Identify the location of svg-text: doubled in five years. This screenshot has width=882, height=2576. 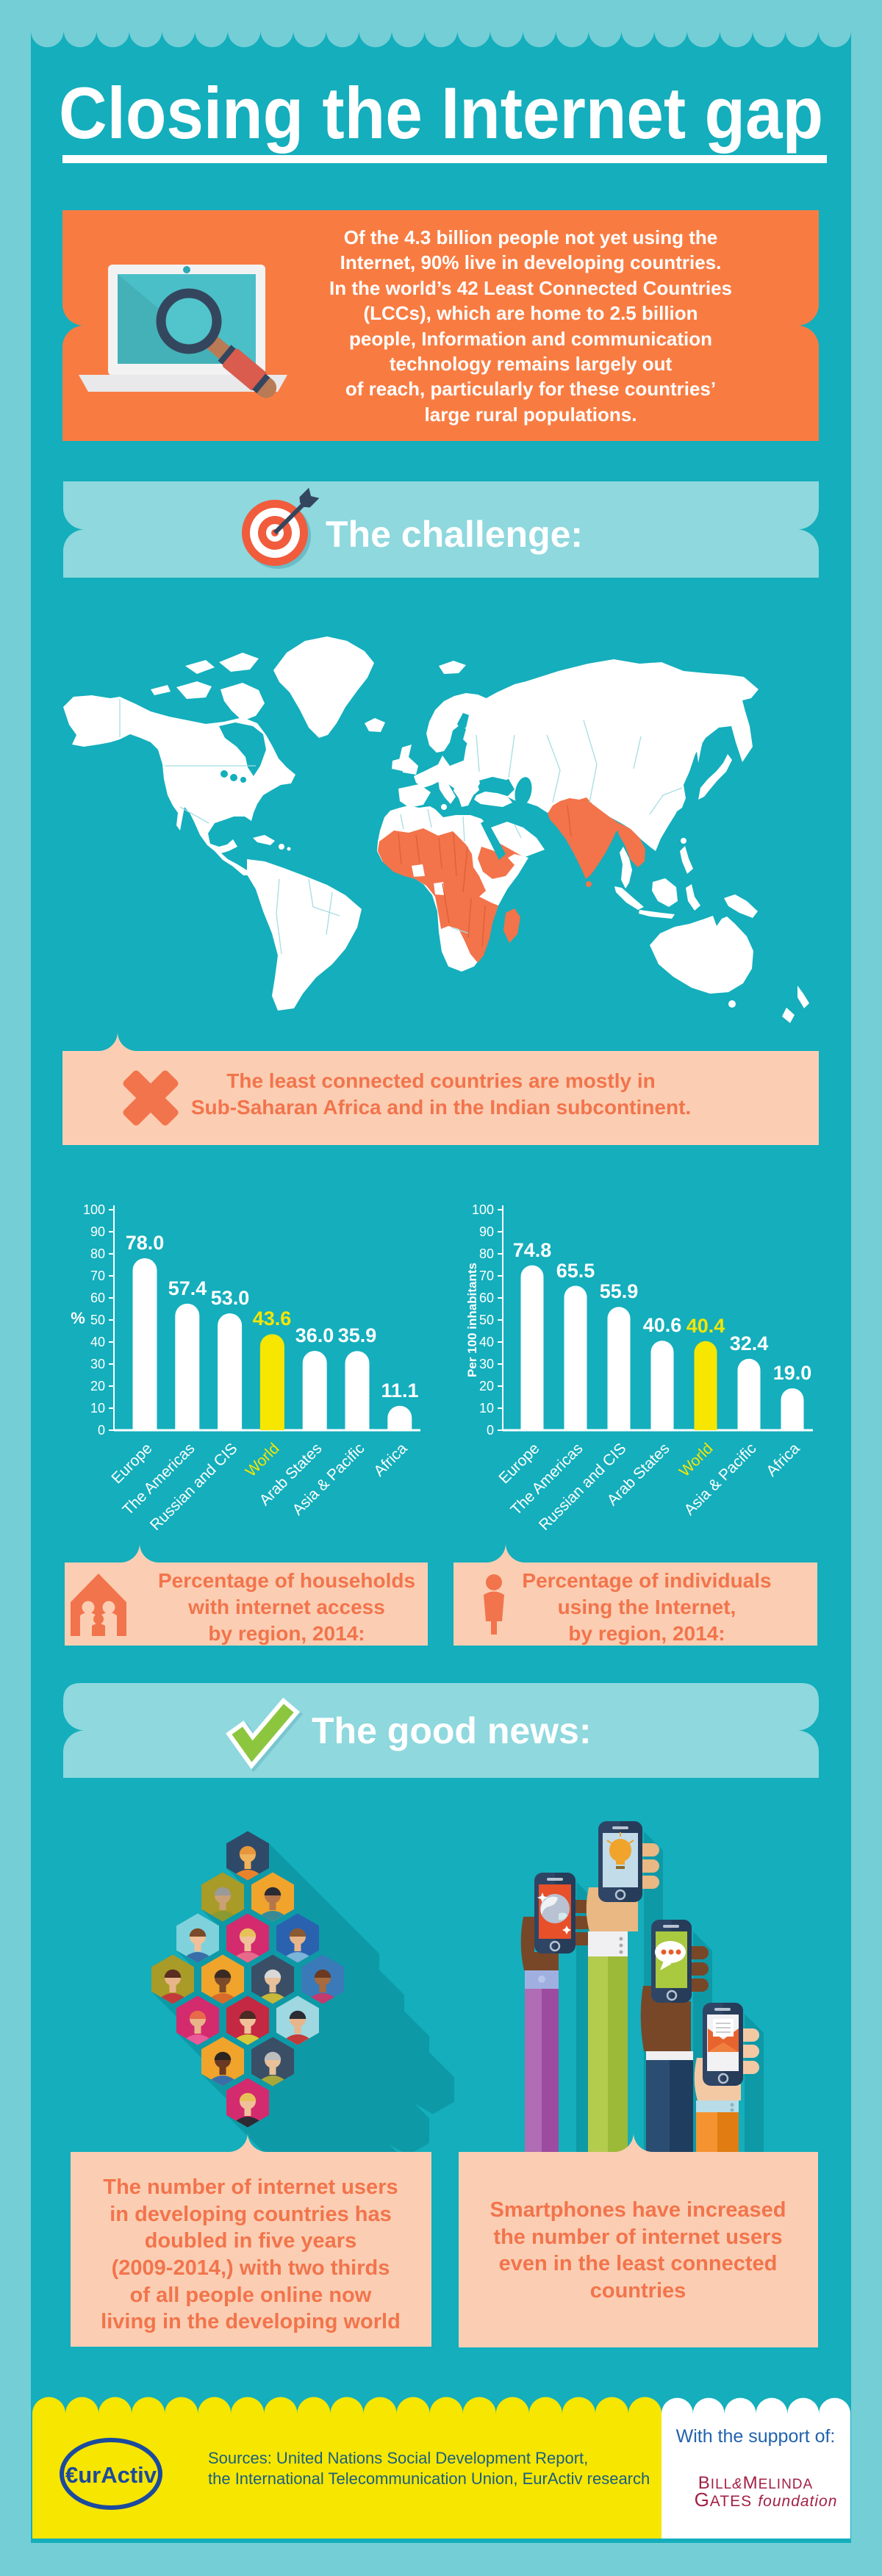
(250, 2241).